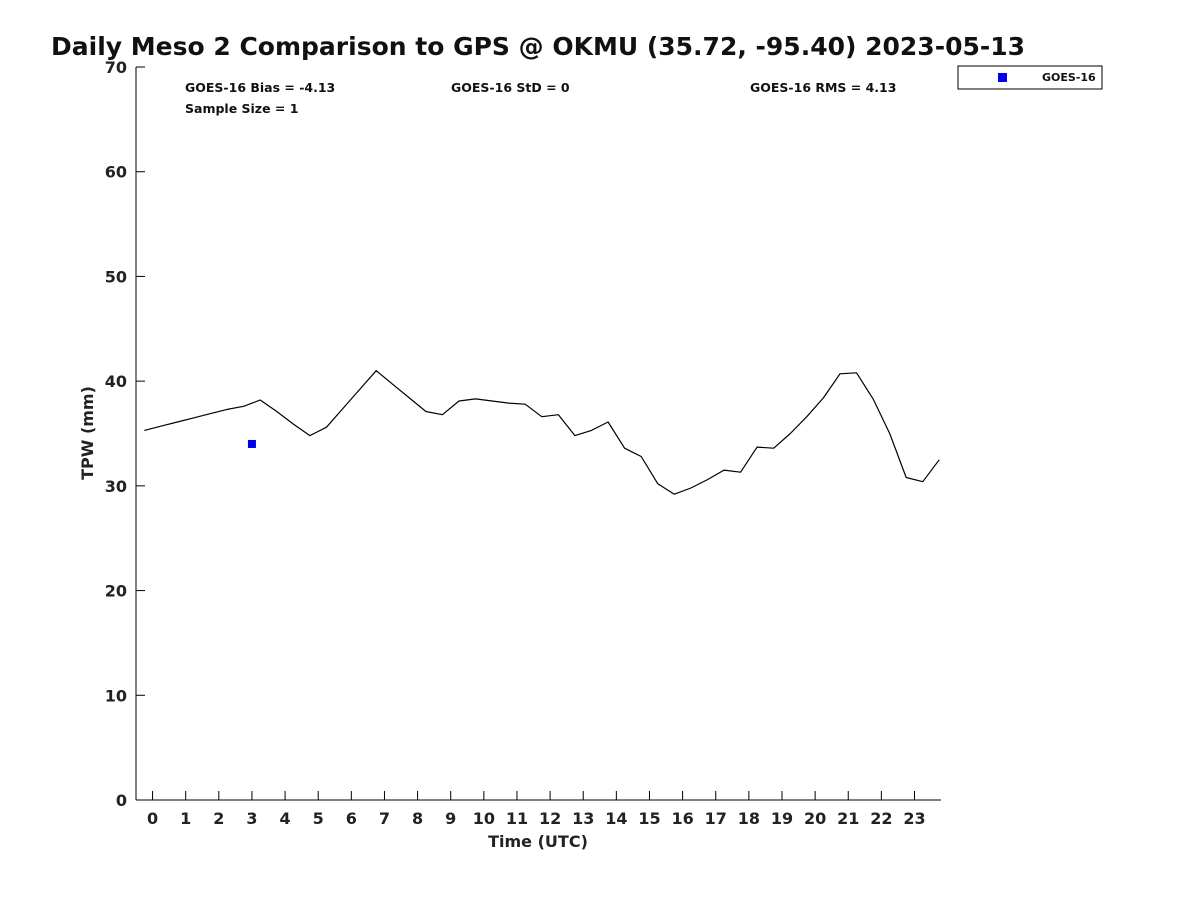 The height and width of the screenshot is (900, 1200). I want to click on y-tick-label: 30, so click(116, 486).